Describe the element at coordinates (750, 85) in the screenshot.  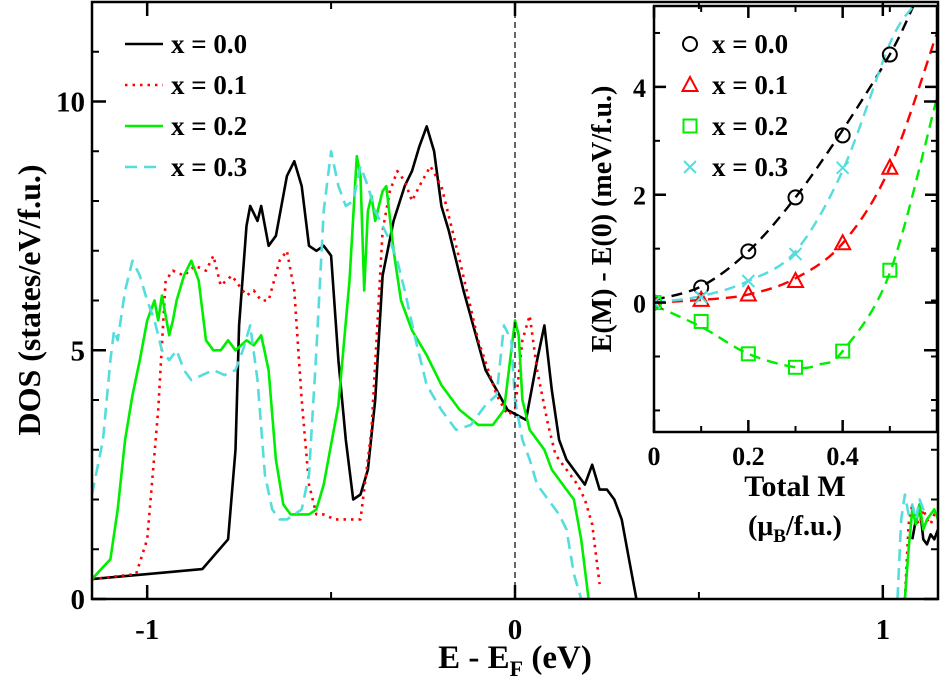
I see `inset-legend-label: x = 0.1` at that location.